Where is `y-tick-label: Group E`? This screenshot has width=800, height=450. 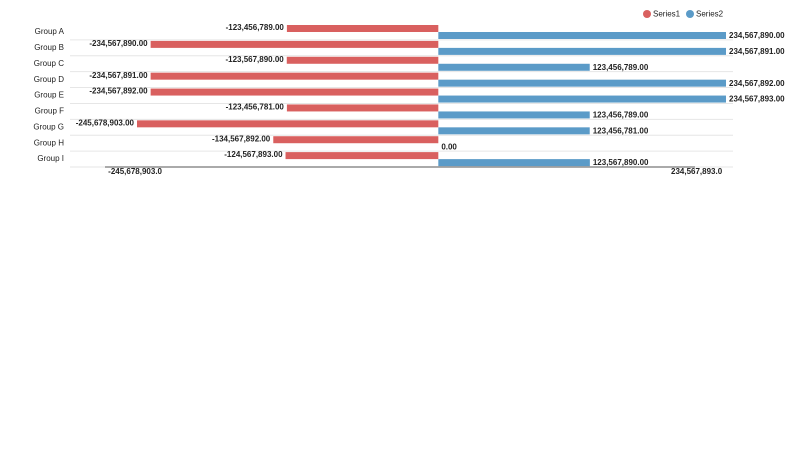 y-tick-label: Group E is located at coordinates (49, 95).